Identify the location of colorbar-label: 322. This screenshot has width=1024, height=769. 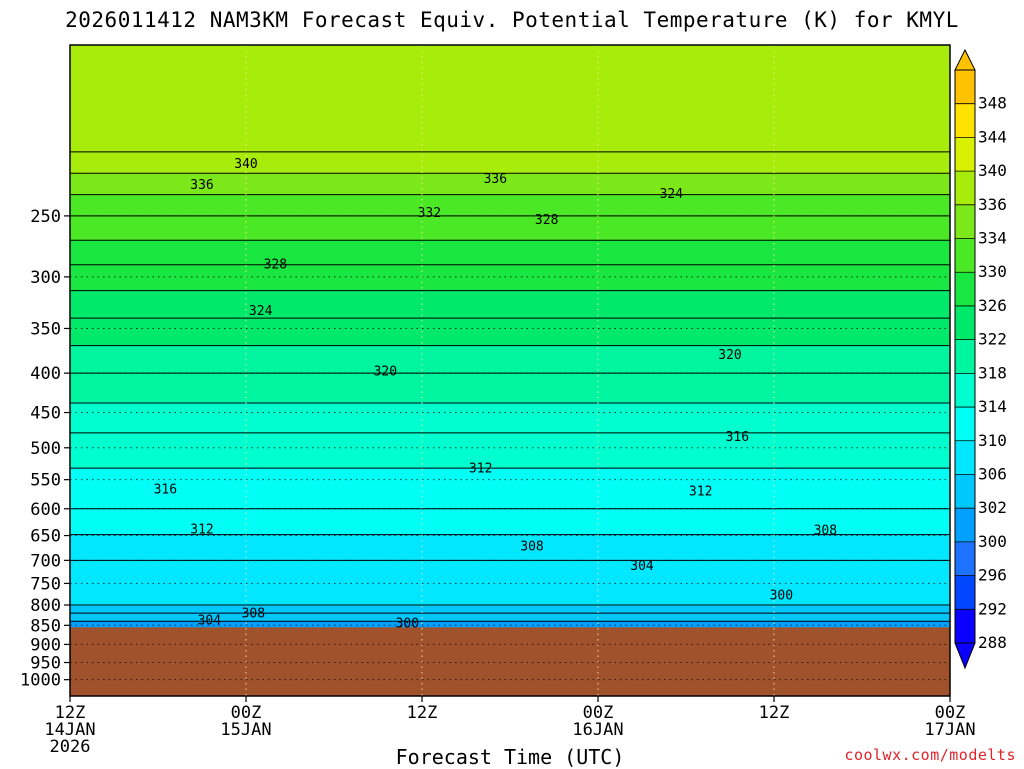
(992, 339).